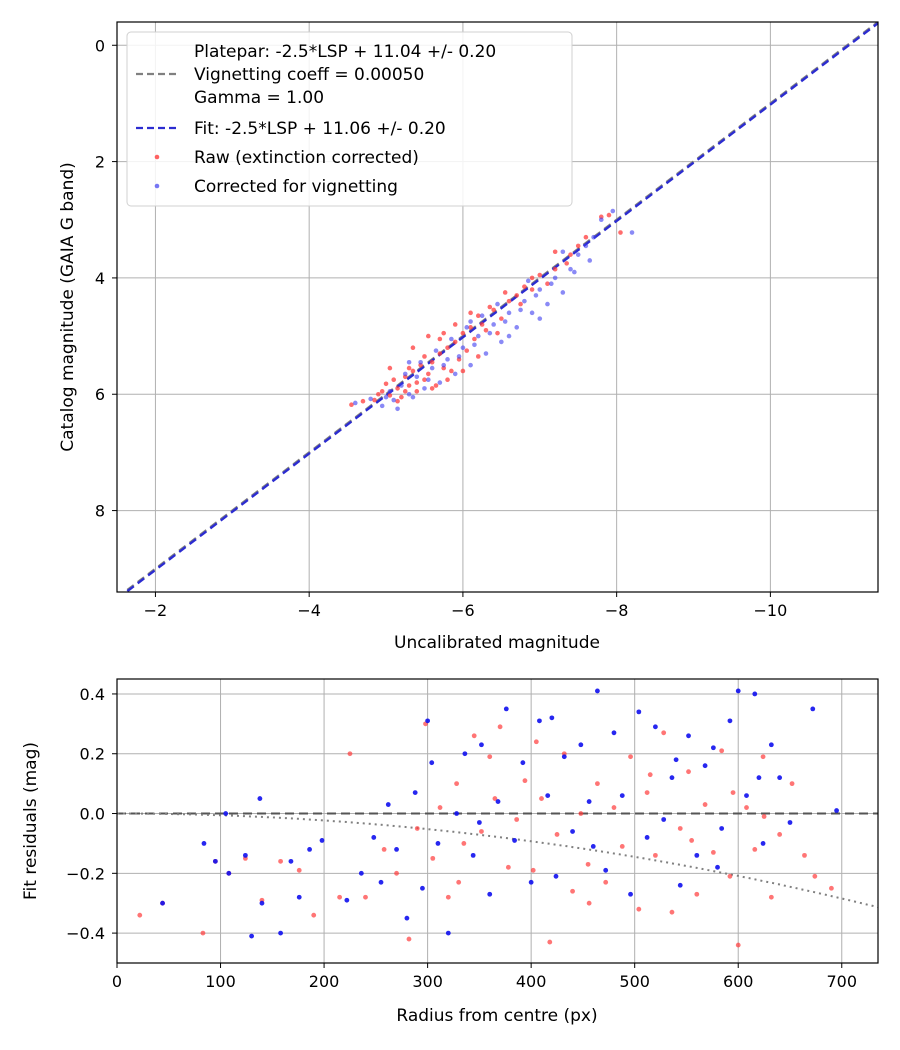  I want to click on legend-corrected: Corrected for vignetting, so click(296, 187).